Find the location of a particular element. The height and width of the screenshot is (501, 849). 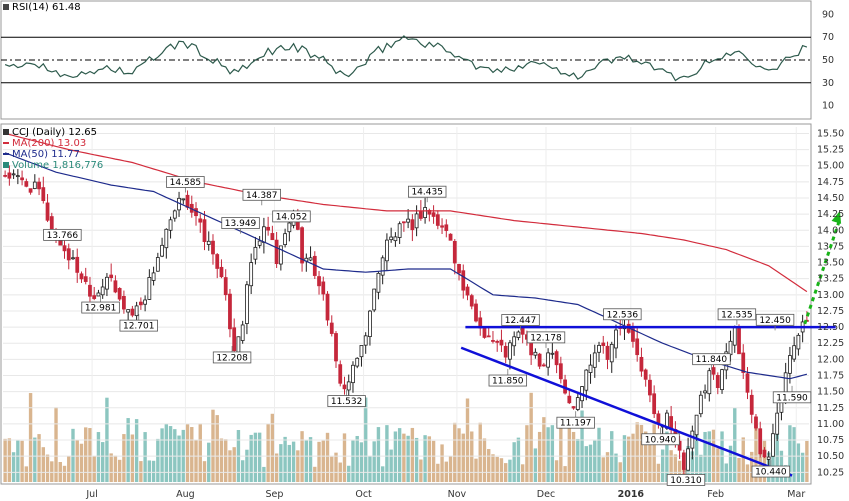

month-label: Feb is located at coordinates (715, 494).